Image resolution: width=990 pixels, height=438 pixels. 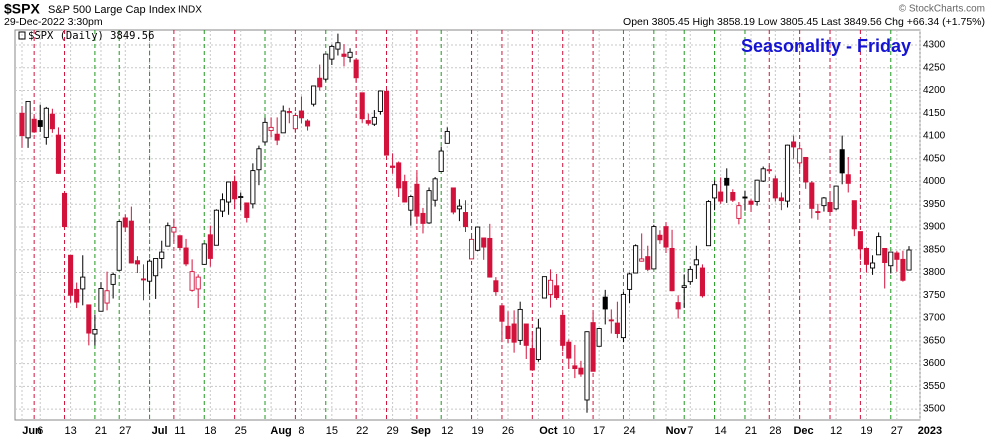 I want to click on subtitle: S&P 500 Large Cap Index, so click(x=112, y=10).